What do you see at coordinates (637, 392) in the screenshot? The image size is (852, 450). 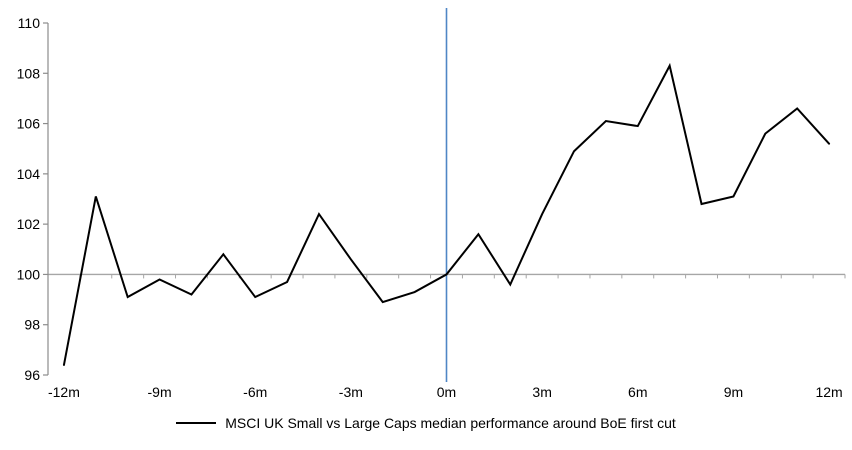 I see `x-tick-label: 6m` at bounding box center [637, 392].